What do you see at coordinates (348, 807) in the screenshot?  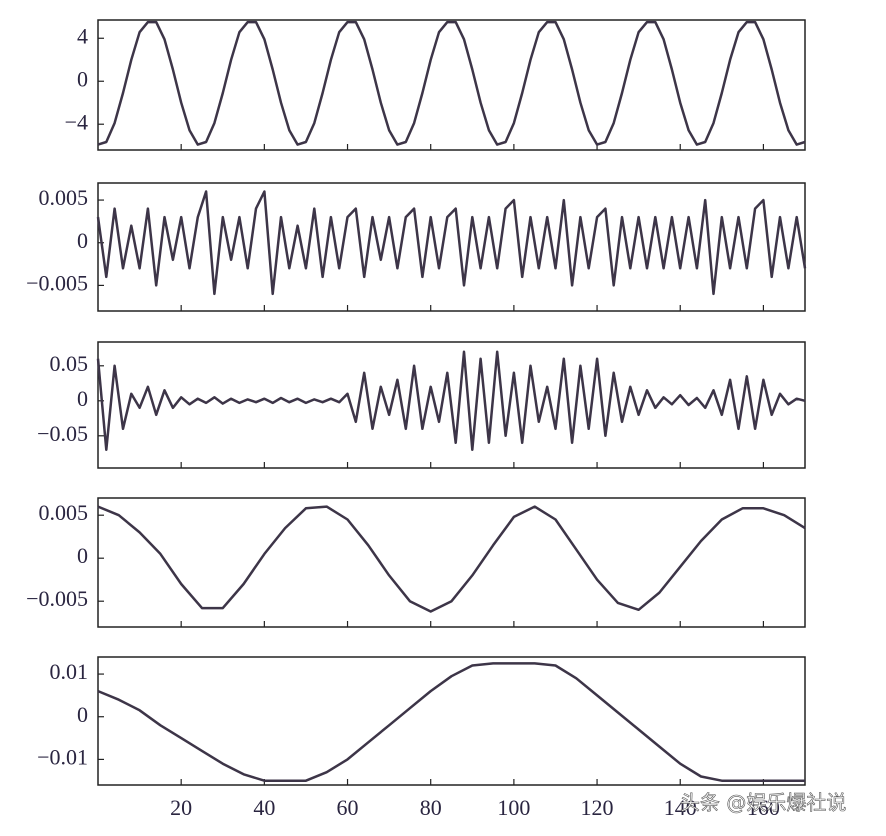 I see `x-tick-label: 60` at bounding box center [348, 807].